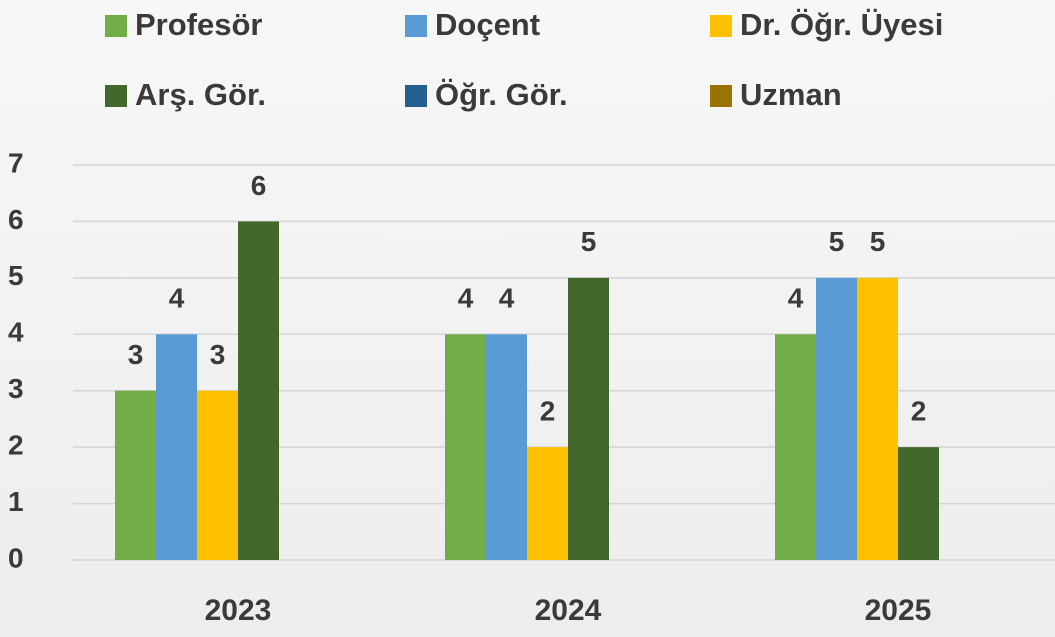 This screenshot has height=637, width=1055. I want to click on legend-label: Profesör, so click(198, 24).